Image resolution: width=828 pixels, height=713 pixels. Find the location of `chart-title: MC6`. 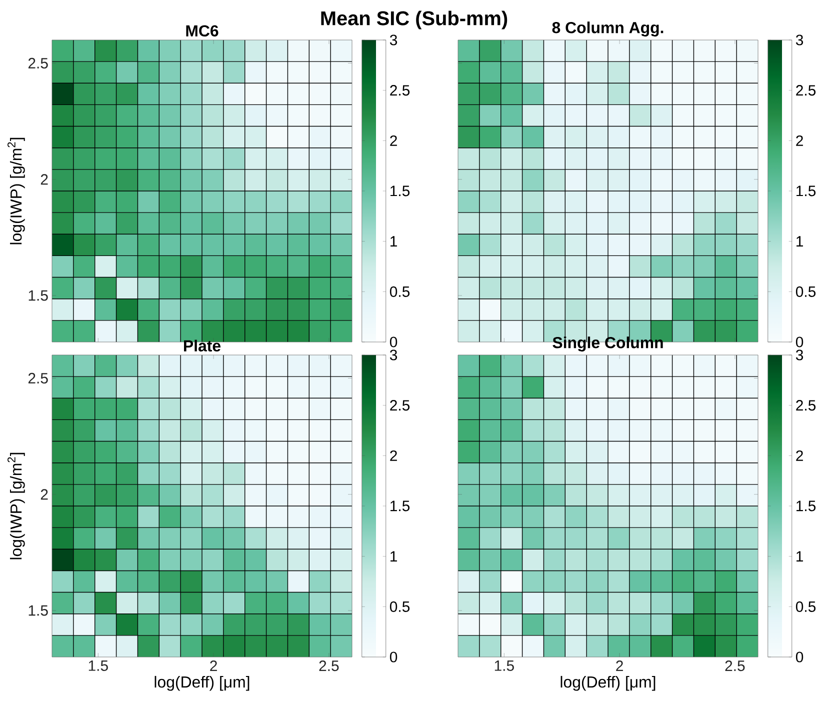

chart-title: MC6 is located at coordinates (202, 30).